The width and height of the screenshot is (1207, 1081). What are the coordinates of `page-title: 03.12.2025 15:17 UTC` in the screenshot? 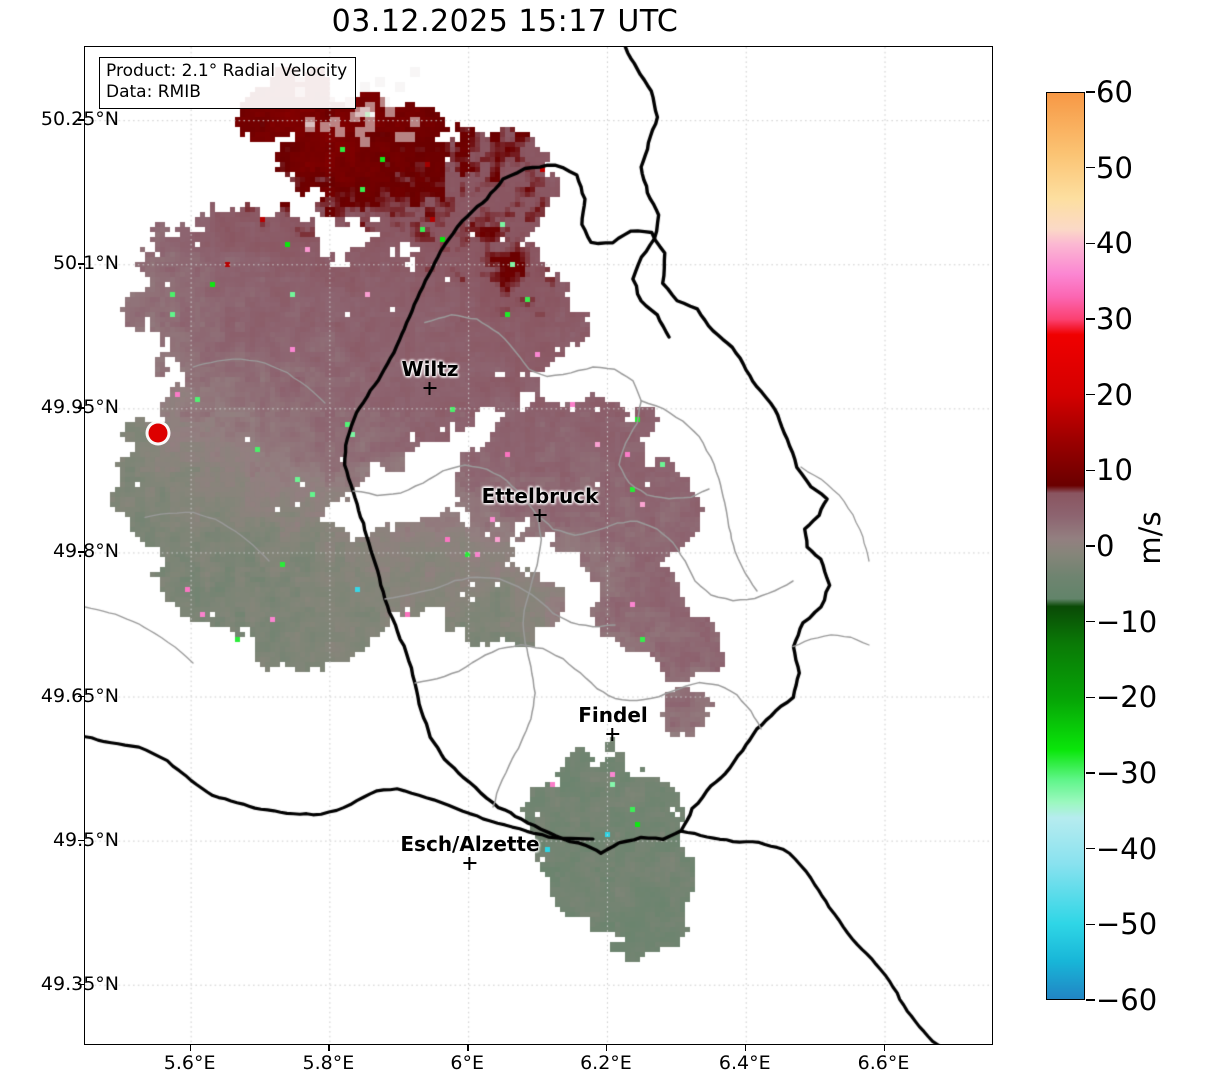 It's located at (505, 21).